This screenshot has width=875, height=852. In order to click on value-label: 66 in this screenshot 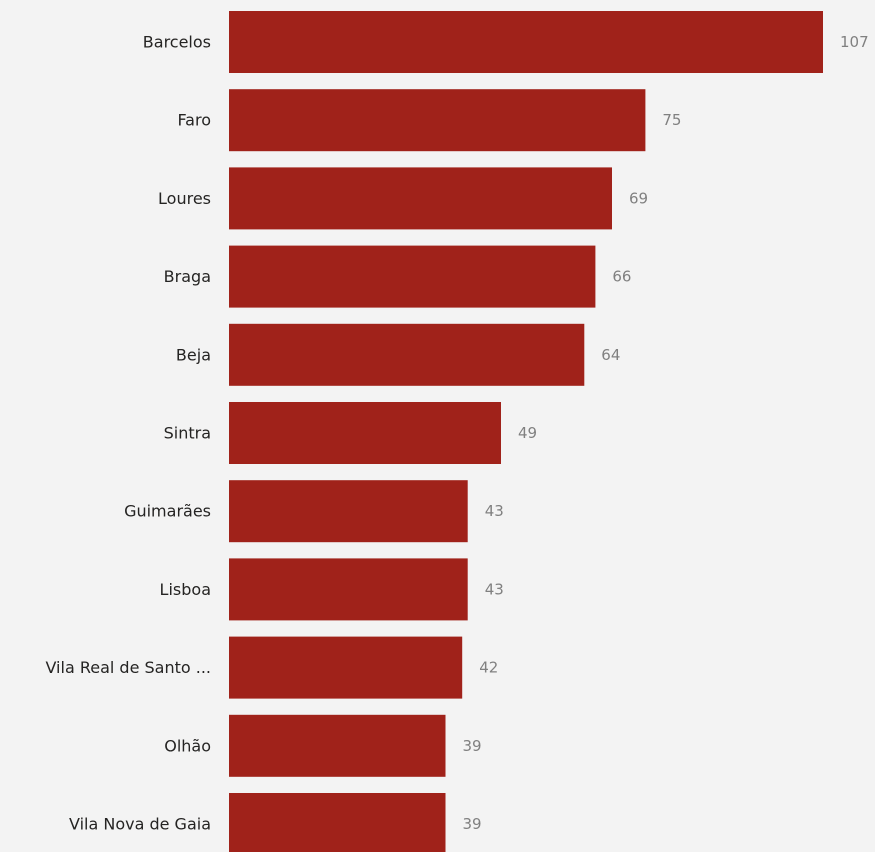, I will do `click(621, 277)`.